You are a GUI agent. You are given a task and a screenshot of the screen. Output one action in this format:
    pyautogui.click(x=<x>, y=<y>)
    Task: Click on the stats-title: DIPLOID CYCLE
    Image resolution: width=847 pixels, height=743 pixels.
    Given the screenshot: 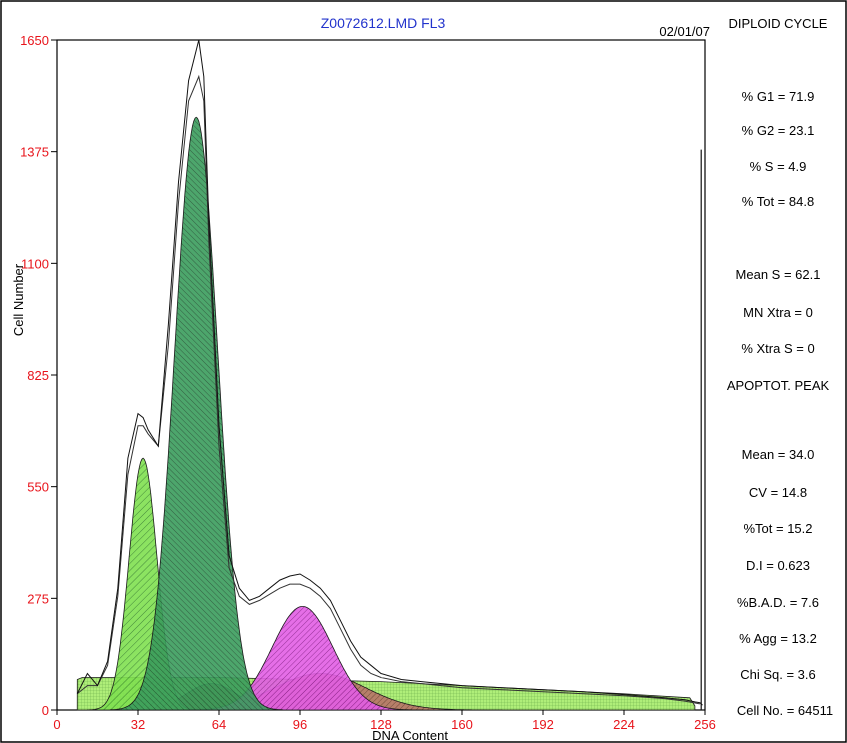 What is the action you would take?
    pyautogui.click(x=778, y=23)
    